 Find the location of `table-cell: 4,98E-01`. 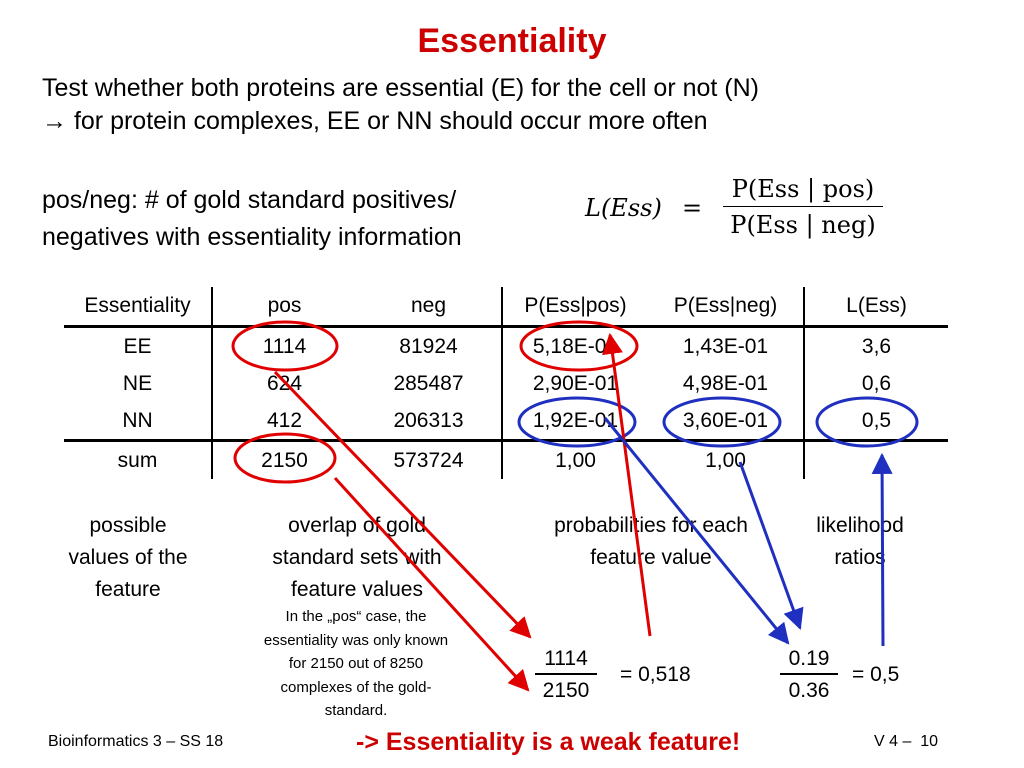

table-cell: 4,98E-01 is located at coordinates (726, 383).